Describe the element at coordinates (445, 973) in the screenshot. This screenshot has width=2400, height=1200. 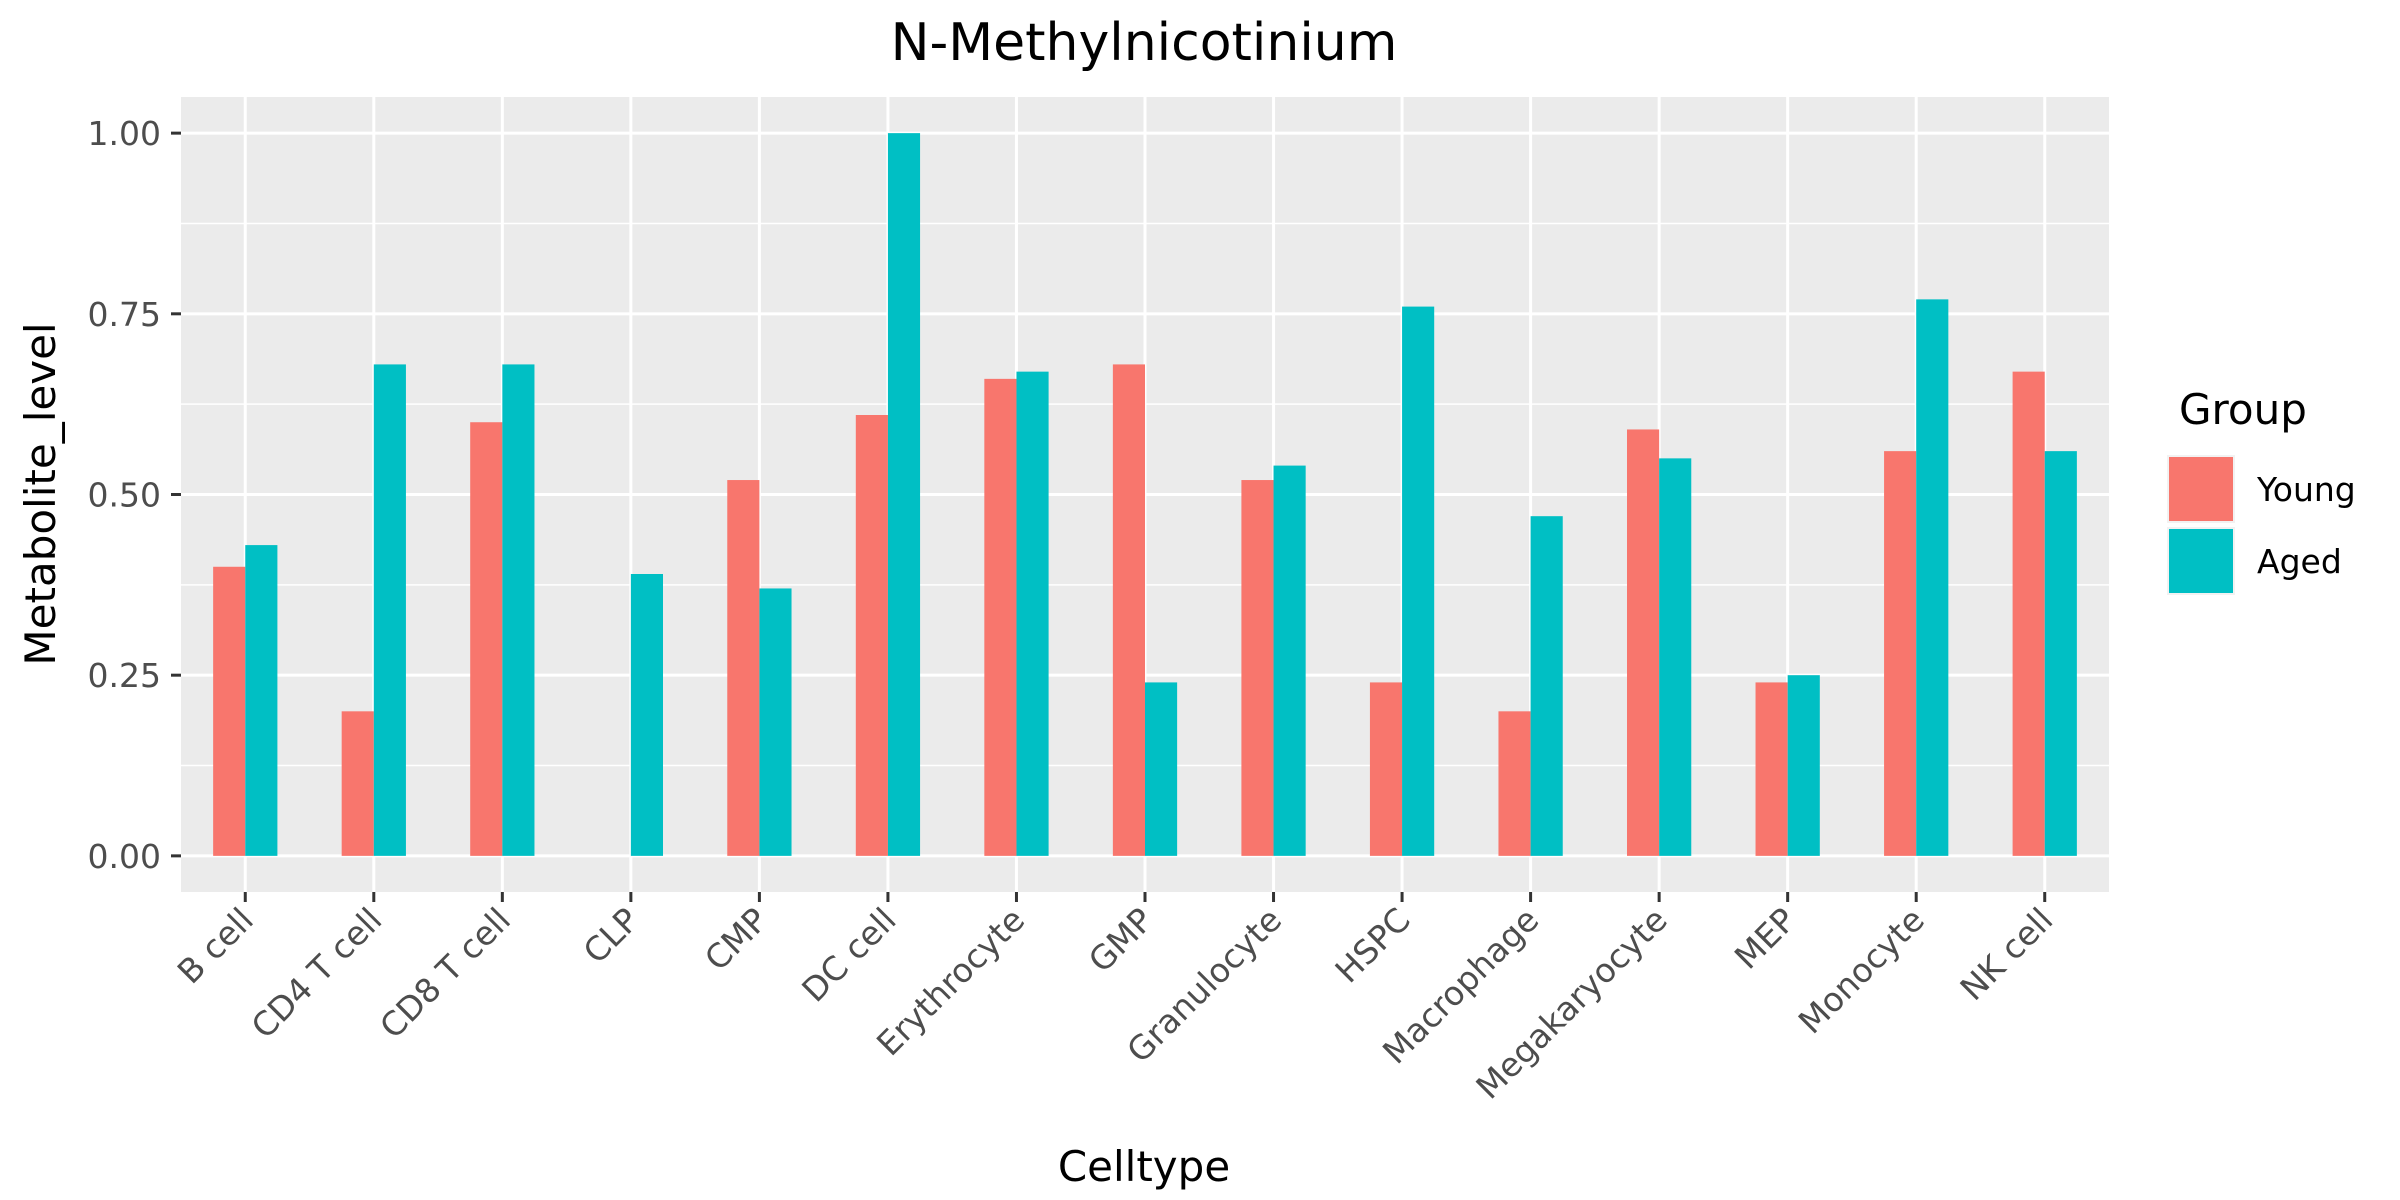
I see `x-tick-label: CD8 T cell` at that location.